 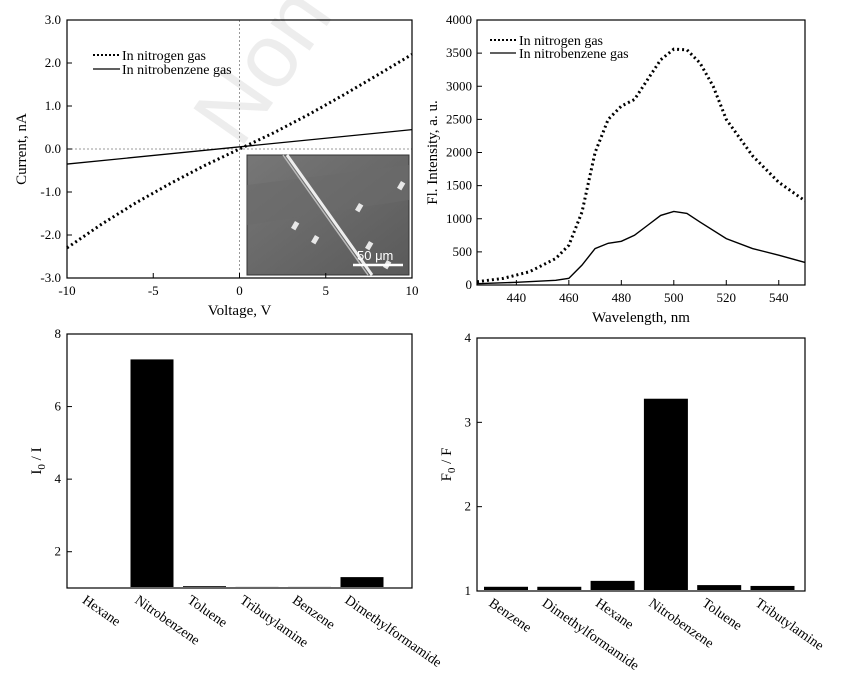 What do you see at coordinates (239, 147) in the screenshot?
I see `series-nitrobenzene-curve` at bounding box center [239, 147].